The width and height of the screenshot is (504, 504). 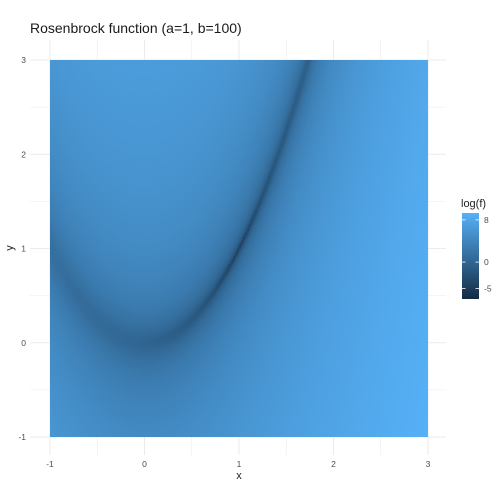 What do you see at coordinates (144, 464) in the screenshot?
I see `x-tick-label: 0` at bounding box center [144, 464].